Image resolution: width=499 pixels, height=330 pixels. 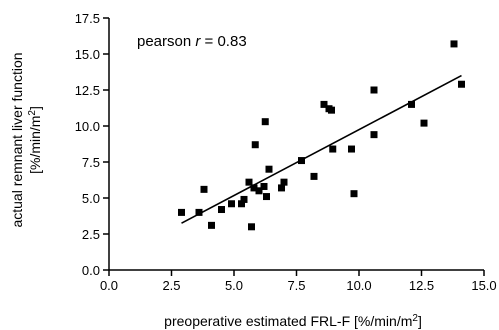 What do you see at coordinates (483, 285) in the screenshot?
I see `x-tick-label: 15.0` at bounding box center [483, 285].